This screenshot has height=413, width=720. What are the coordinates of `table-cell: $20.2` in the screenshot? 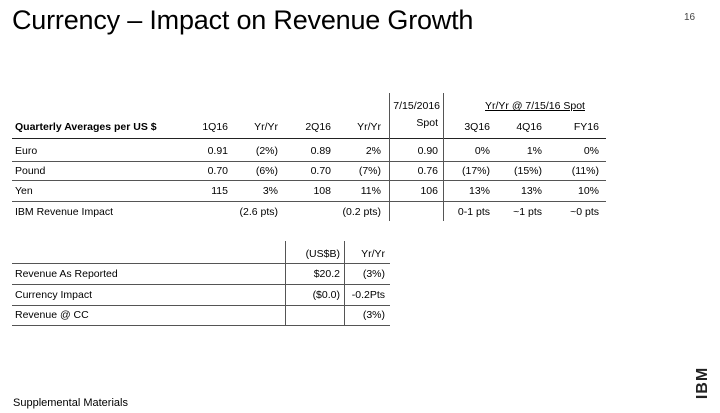 It's located at (326, 274).